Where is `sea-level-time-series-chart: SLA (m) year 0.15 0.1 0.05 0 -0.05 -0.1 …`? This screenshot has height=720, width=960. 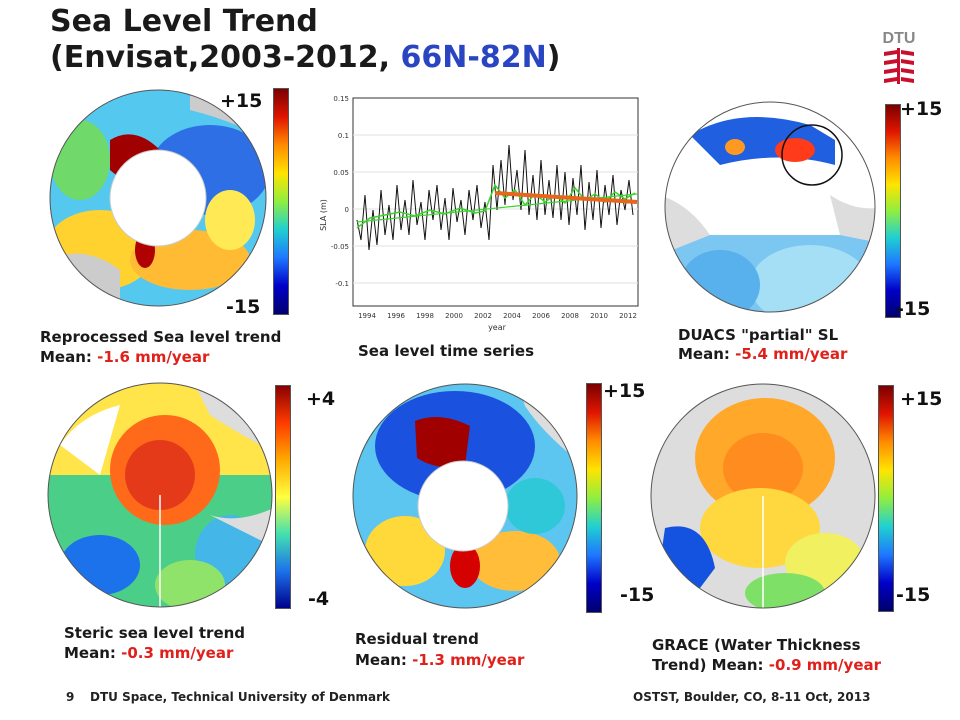 sea-level-time-series-chart: SLA (m) year 0.15 0.1 0.05 0 -0.05 -0.1 … is located at coordinates (479, 213).